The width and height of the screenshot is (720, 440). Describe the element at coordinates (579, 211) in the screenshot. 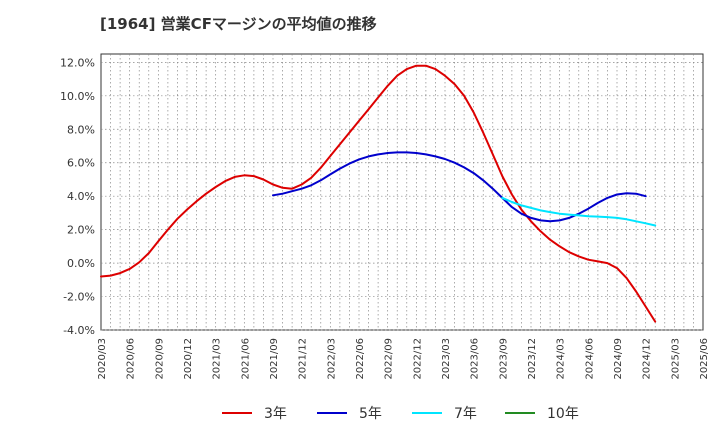

I see `series-line-7年` at that location.